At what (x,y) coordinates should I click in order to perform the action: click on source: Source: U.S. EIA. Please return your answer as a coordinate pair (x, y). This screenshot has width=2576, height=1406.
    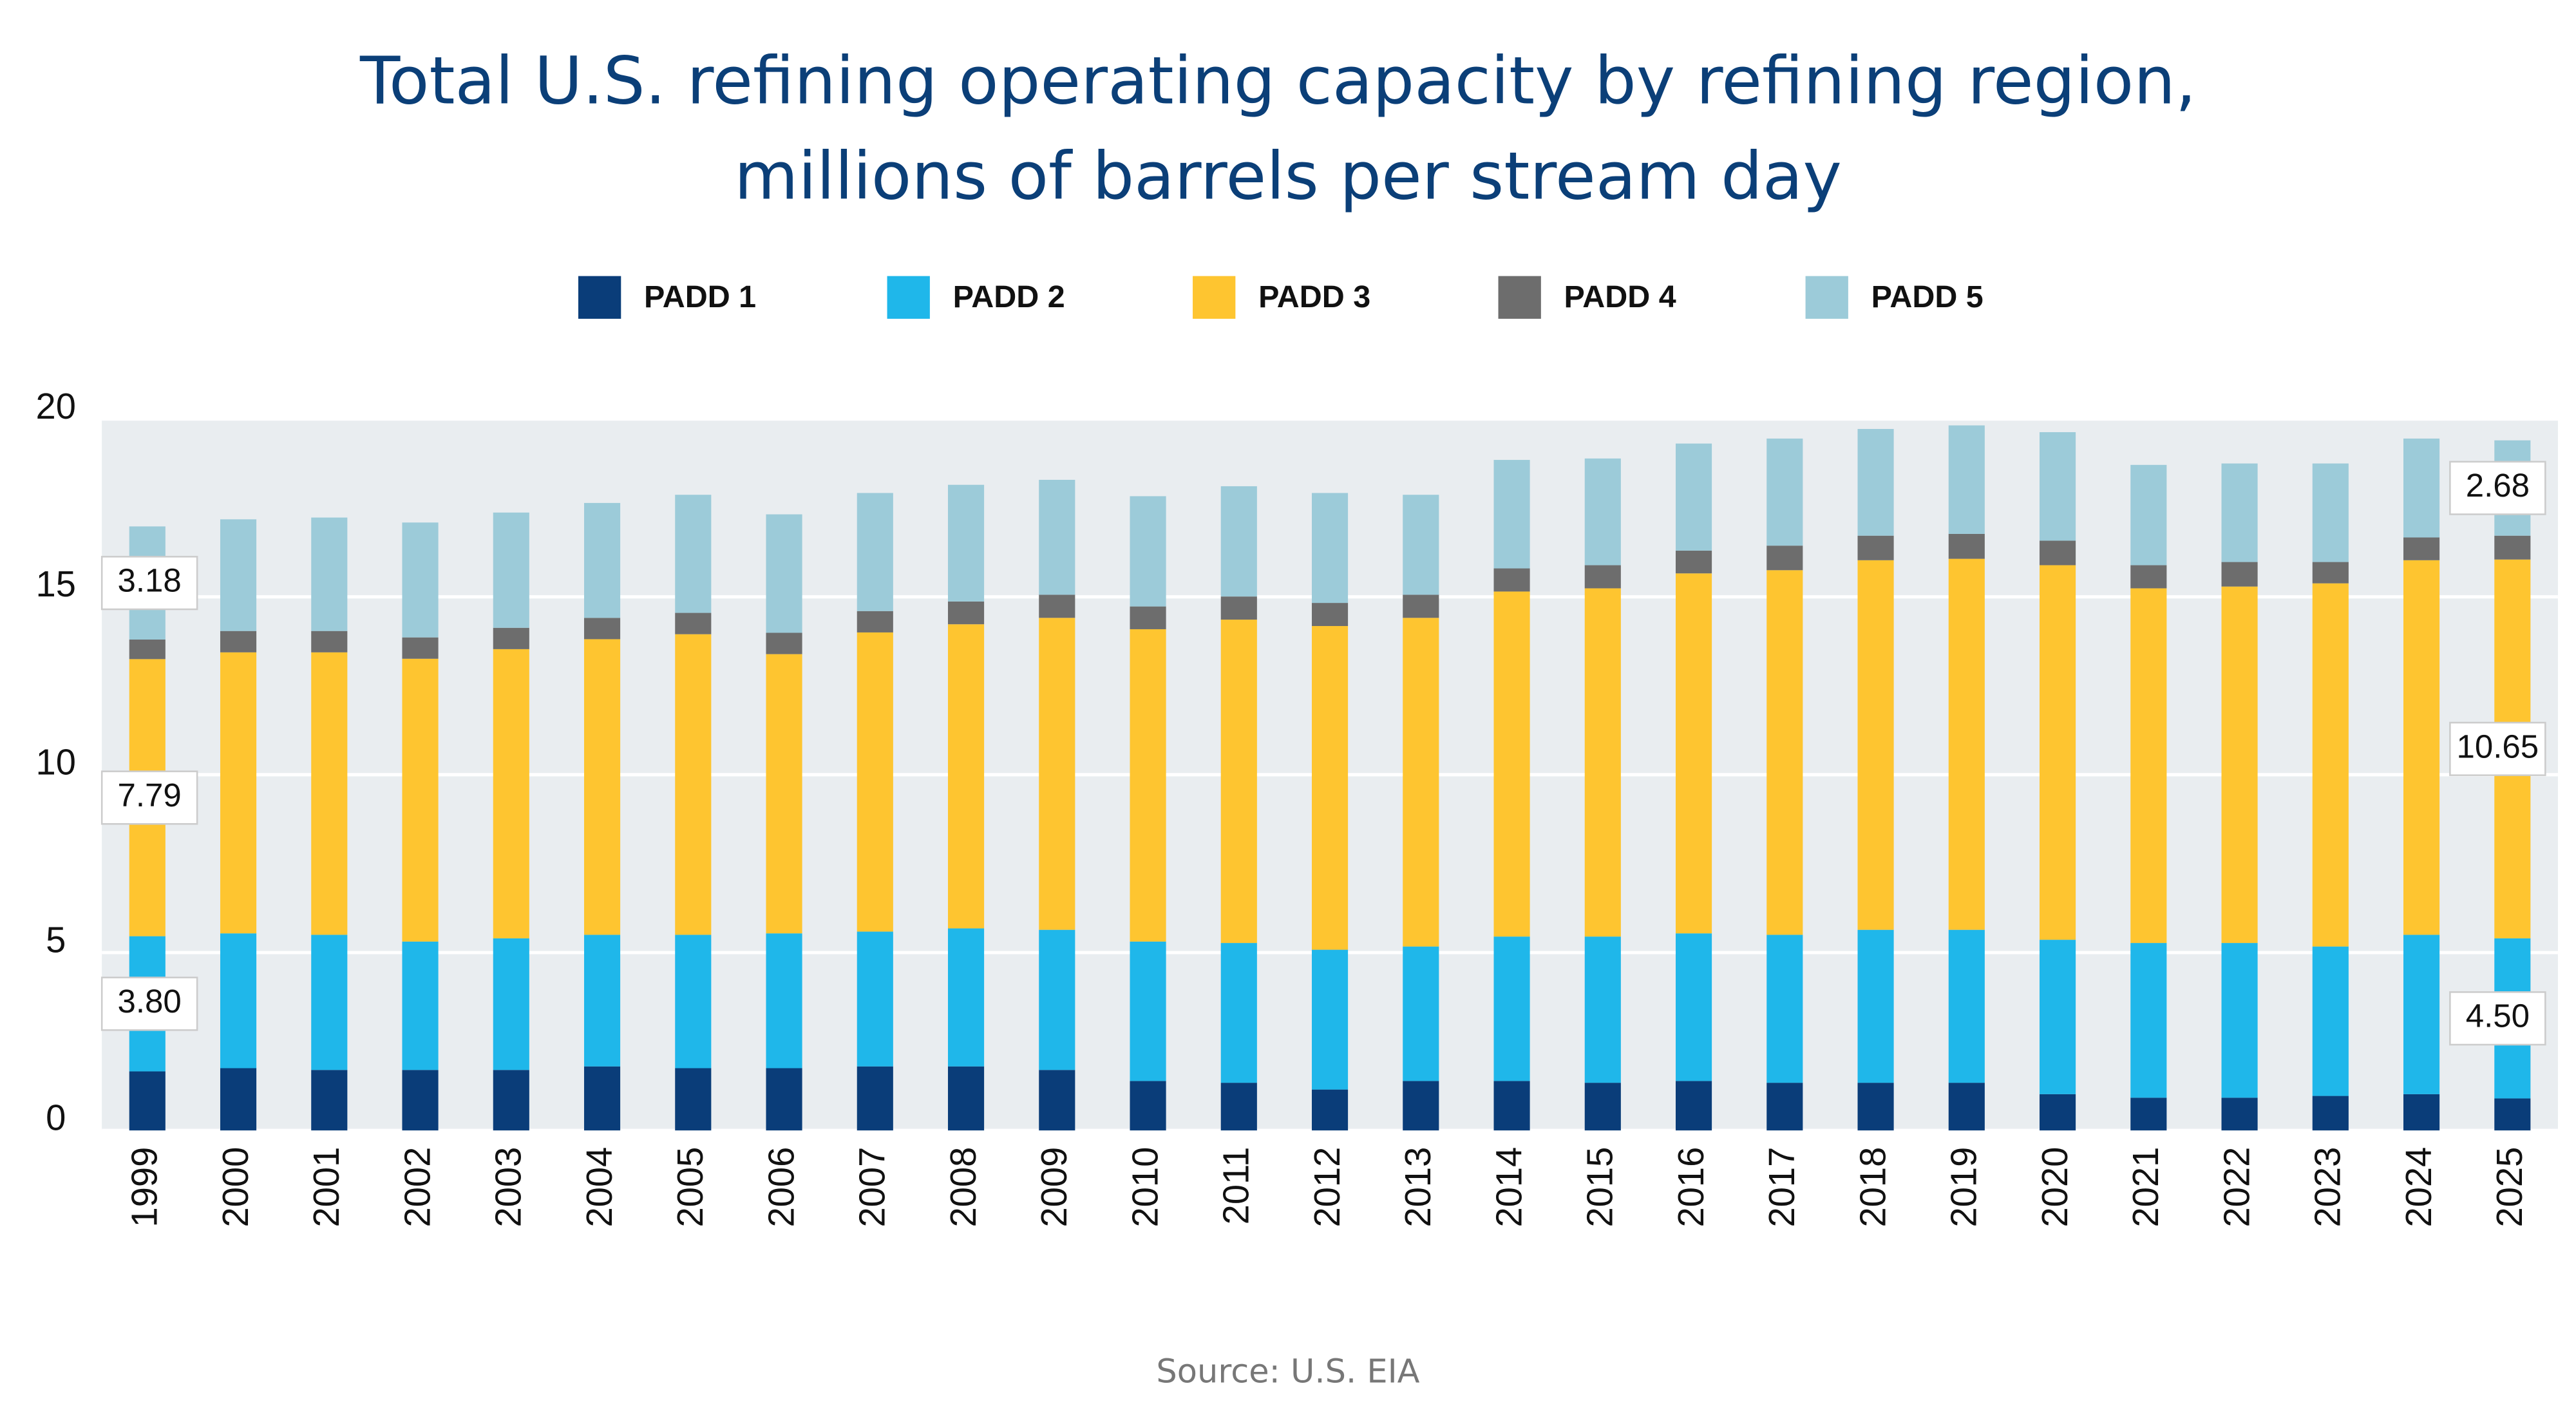
    Looking at the image, I should click on (1287, 1372).